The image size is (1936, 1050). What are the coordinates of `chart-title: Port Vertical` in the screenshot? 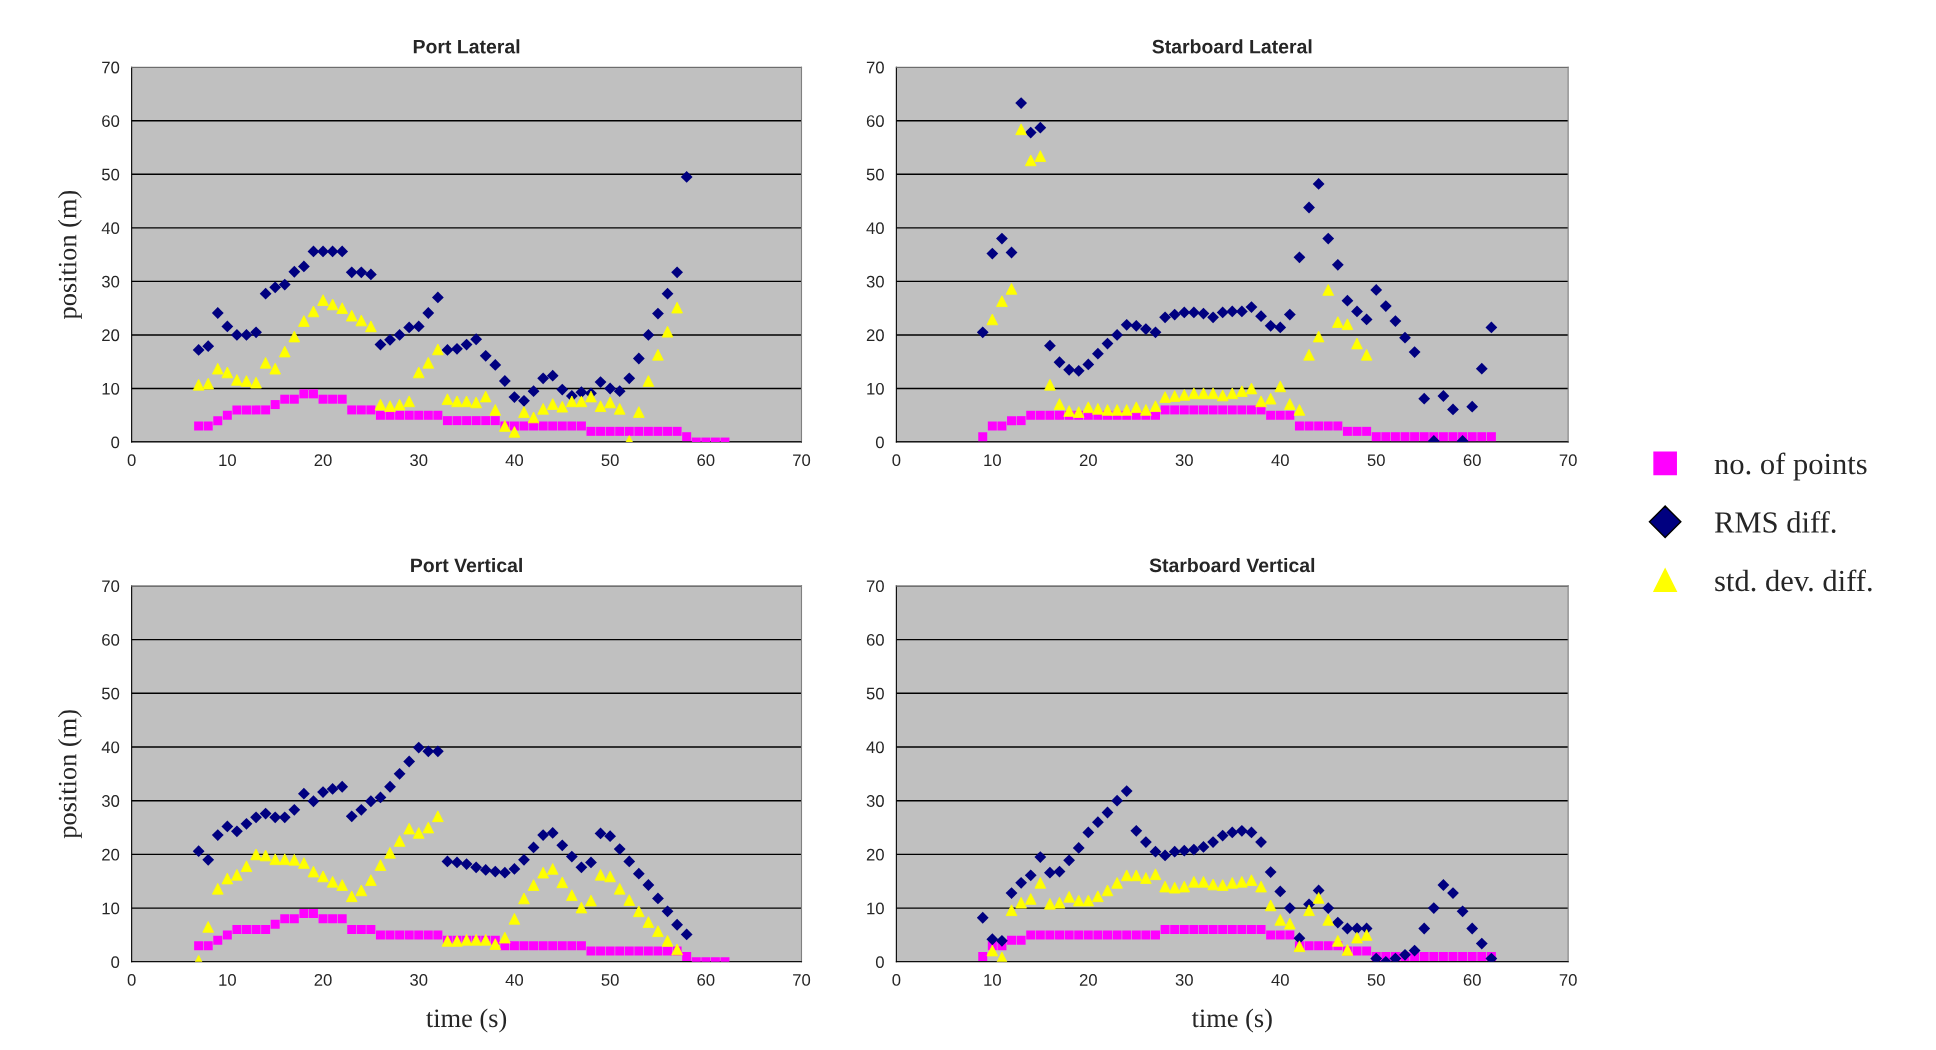 It's located at (466, 565).